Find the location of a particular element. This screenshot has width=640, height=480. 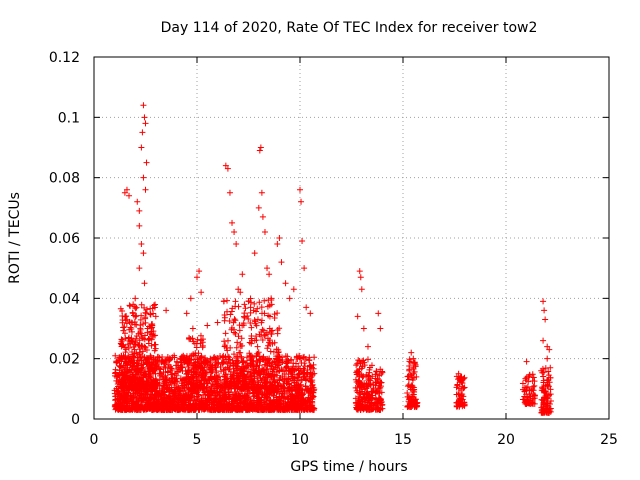

y-tick-label: 0.04 is located at coordinates (64, 299).